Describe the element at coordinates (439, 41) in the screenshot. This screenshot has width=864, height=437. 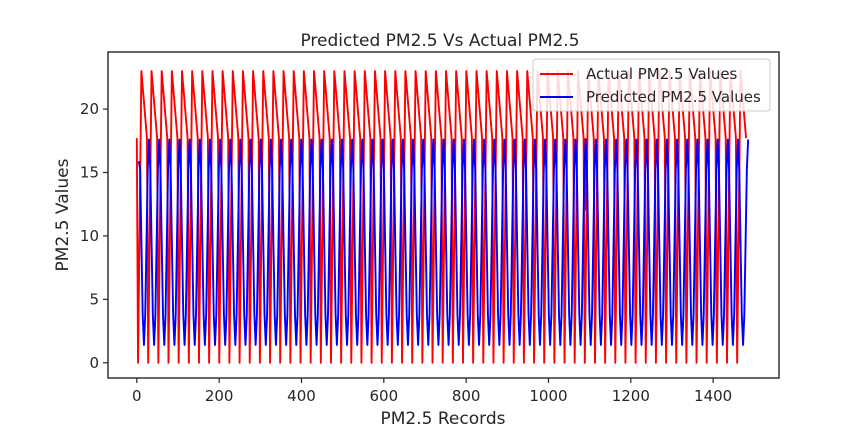
I see `chart-title: Predicted PM2.5 Vs Actual PM2.5` at that location.